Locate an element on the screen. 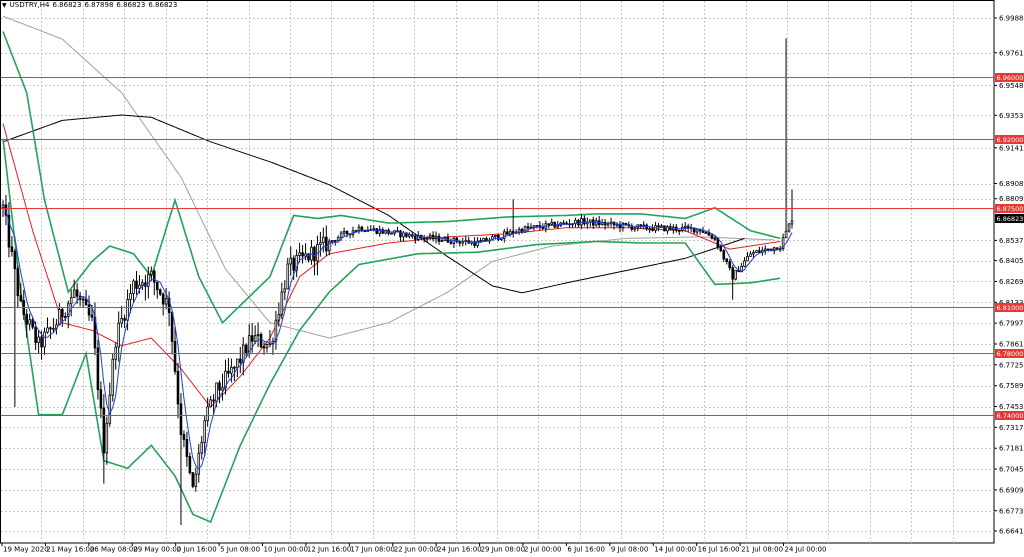  y-tick-label: 6.82690 is located at coordinates (1011, 282).